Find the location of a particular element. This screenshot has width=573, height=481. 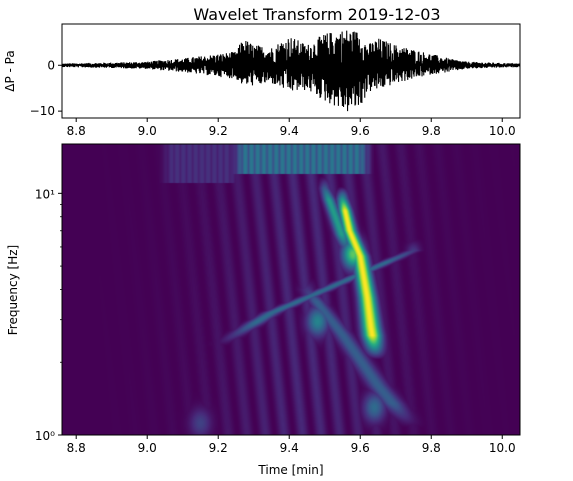

spectrogram-y-label: Frequency [Hz] is located at coordinates (13, 290).